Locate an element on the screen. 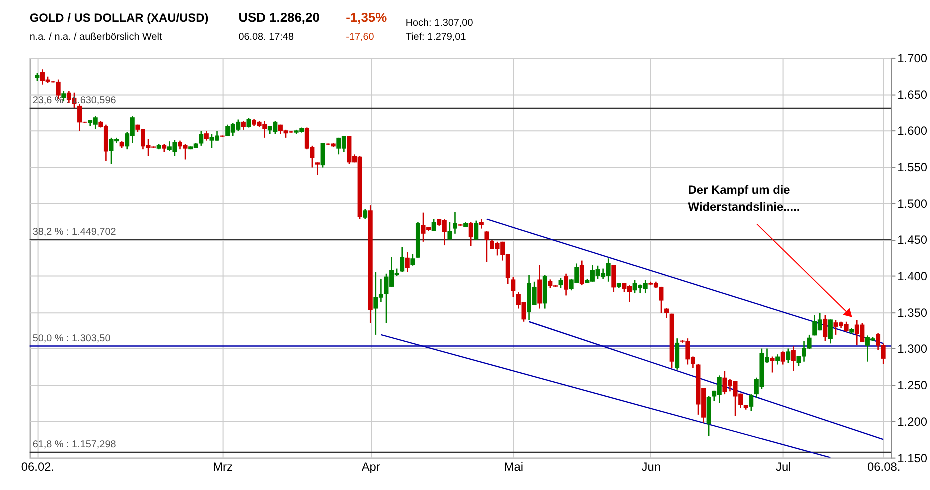 Image resolution: width=930 pixels, height=490 pixels. text: Tief: 1.279,01 is located at coordinates (436, 38).